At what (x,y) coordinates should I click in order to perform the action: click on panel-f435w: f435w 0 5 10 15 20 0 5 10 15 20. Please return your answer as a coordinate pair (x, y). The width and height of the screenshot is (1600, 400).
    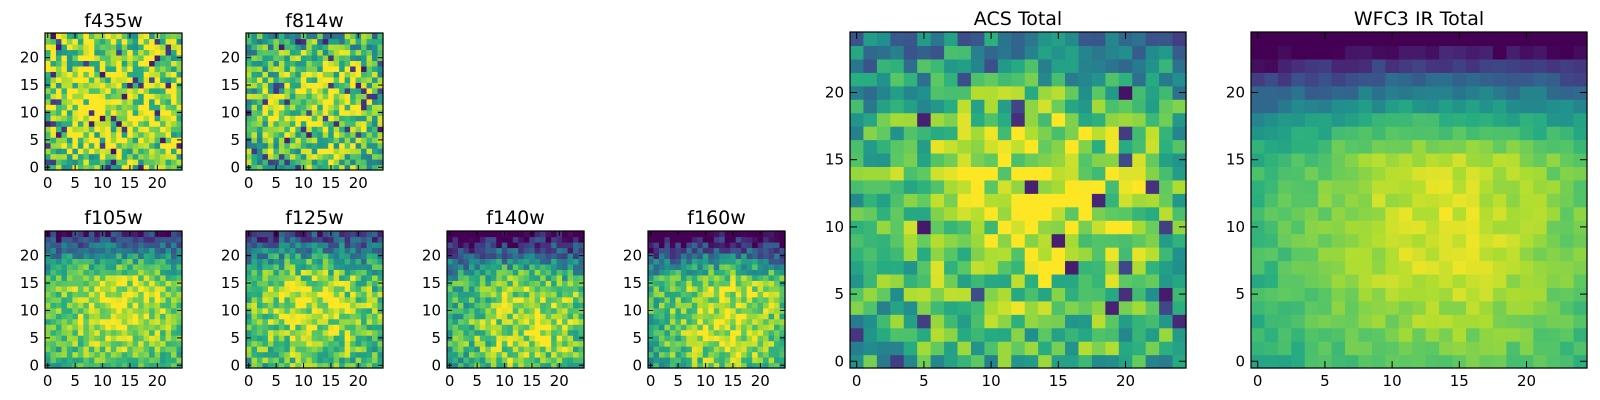
    Looking at the image, I should click on (101, 101).